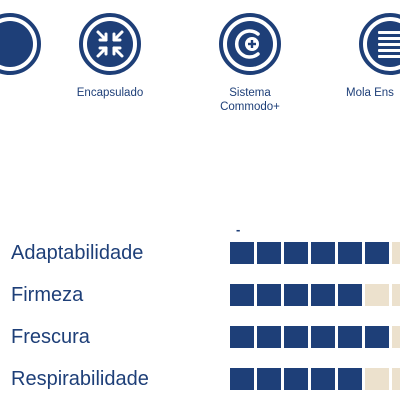 The height and width of the screenshot is (404, 400). I want to click on rating-label: Firmeza, so click(47, 295).